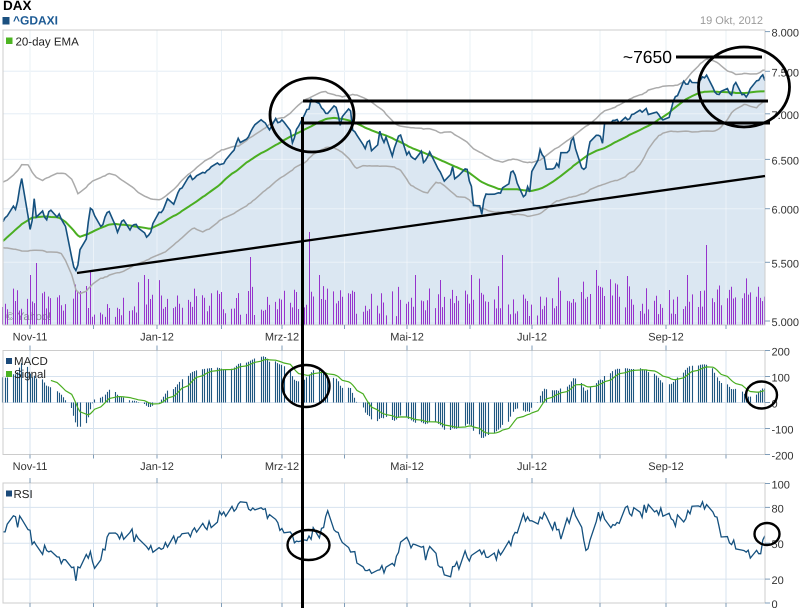  What do you see at coordinates (17, 6) in the screenshot?
I see `svg-text: DAX` at bounding box center [17, 6].